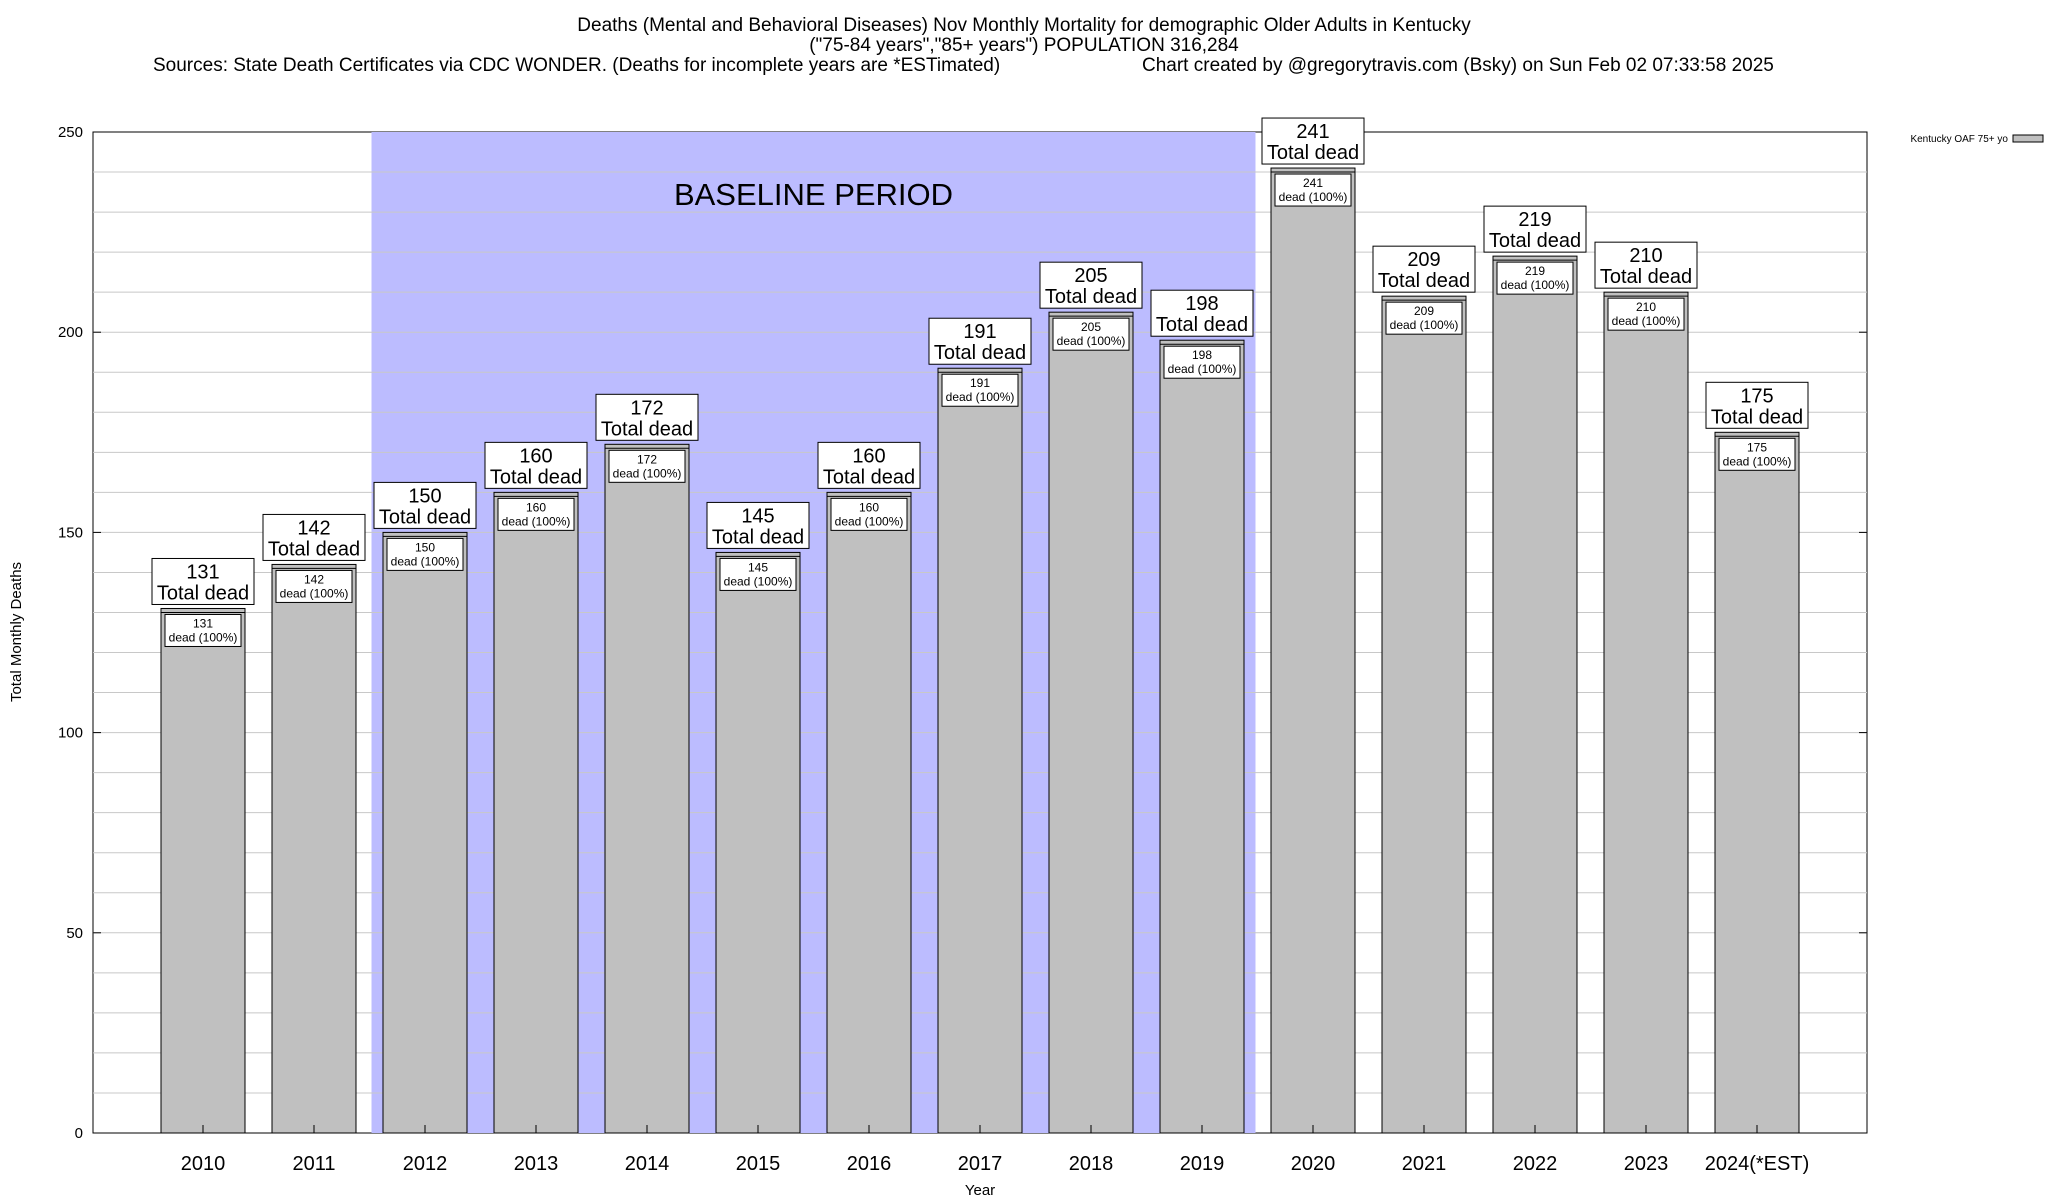  Describe the element at coordinates (425, 547) in the screenshot. I see `inner-value-label: 150` at that location.